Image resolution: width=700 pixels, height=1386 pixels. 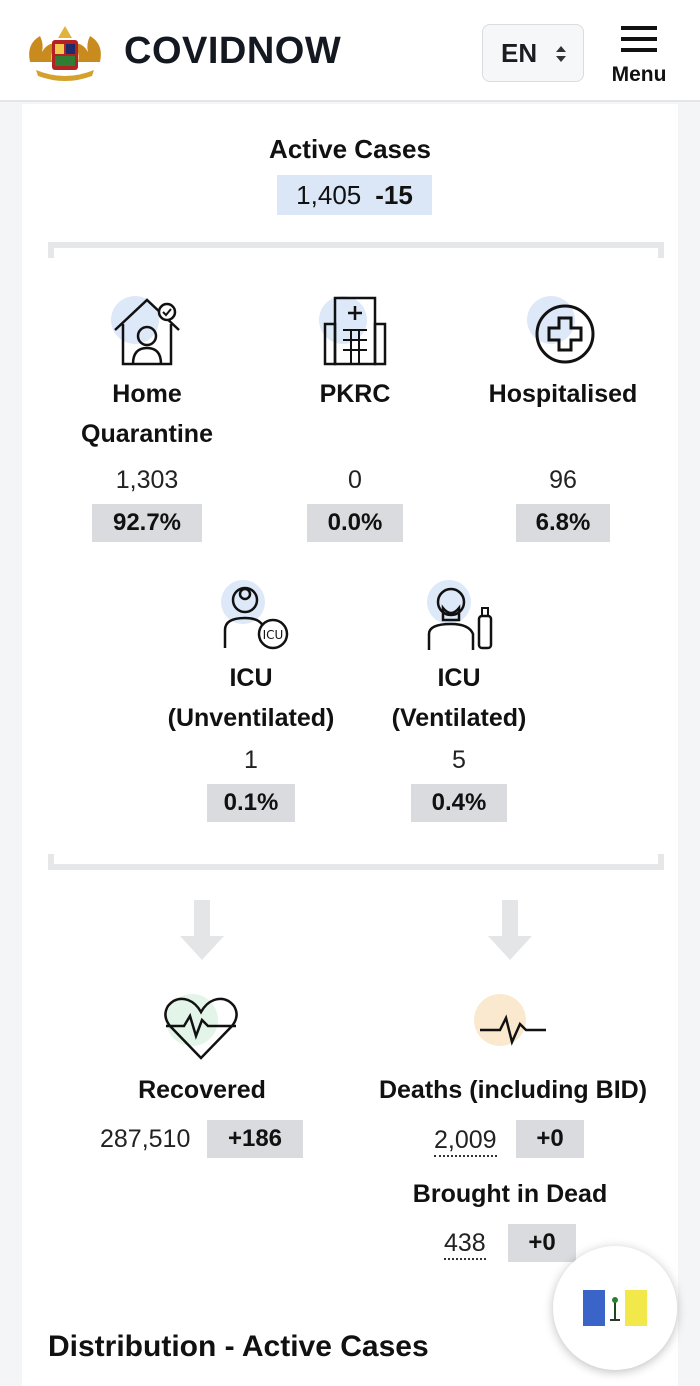 What do you see at coordinates (459, 760) in the screenshot?
I see `icu-ventilated-value: 5` at bounding box center [459, 760].